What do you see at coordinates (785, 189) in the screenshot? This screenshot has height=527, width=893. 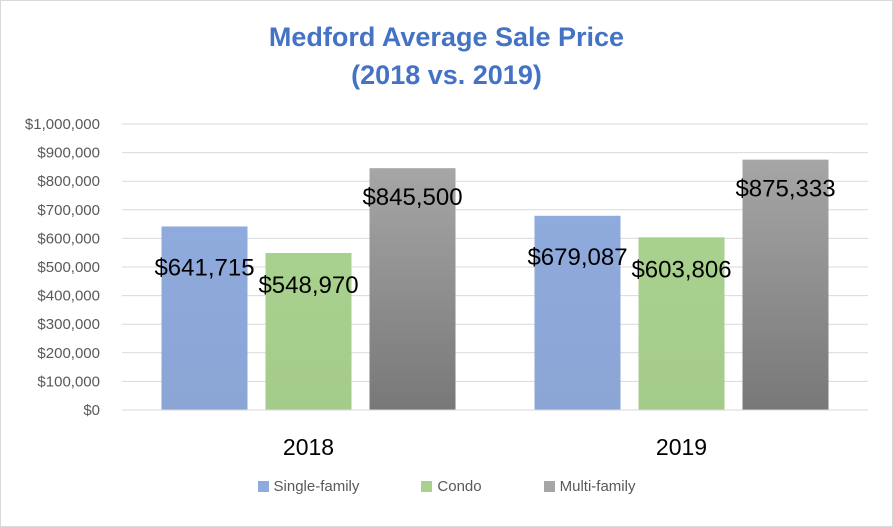 I see `data-label: $875,333` at bounding box center [785, 189].